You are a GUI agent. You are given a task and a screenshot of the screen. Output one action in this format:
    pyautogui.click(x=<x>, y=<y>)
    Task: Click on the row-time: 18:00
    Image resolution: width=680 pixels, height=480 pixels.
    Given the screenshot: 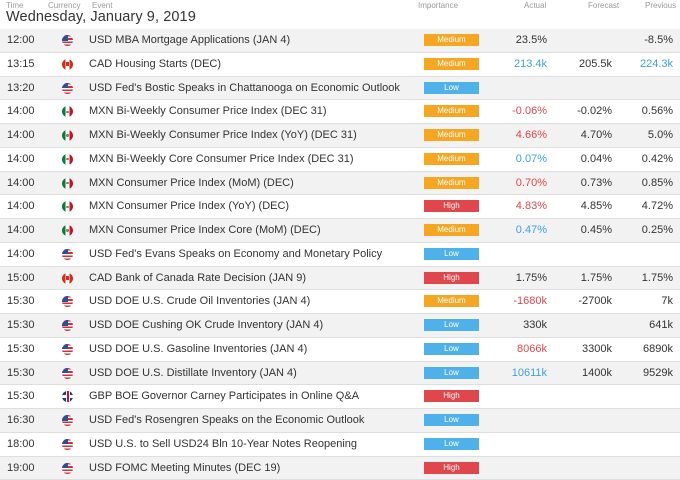 What is the action you would take?
    pyautogui.click(x=21, y=444)
    